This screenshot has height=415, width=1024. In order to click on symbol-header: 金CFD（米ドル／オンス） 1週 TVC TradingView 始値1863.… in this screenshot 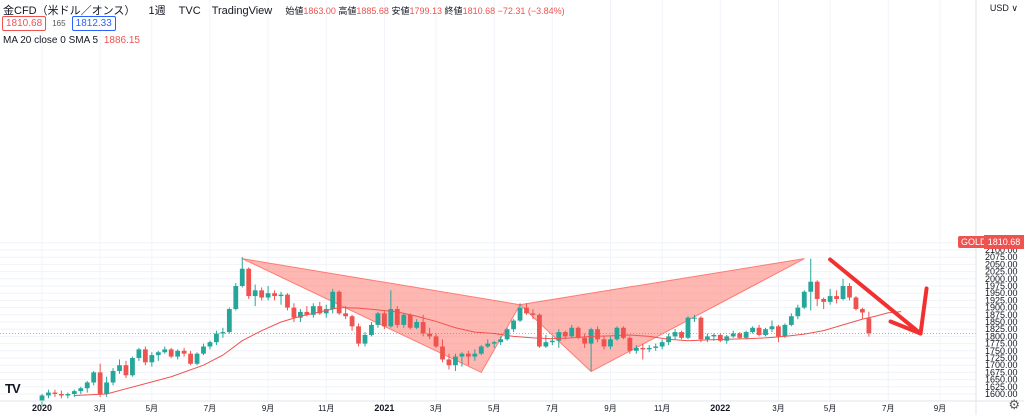, I will do `click(284, 10)`.